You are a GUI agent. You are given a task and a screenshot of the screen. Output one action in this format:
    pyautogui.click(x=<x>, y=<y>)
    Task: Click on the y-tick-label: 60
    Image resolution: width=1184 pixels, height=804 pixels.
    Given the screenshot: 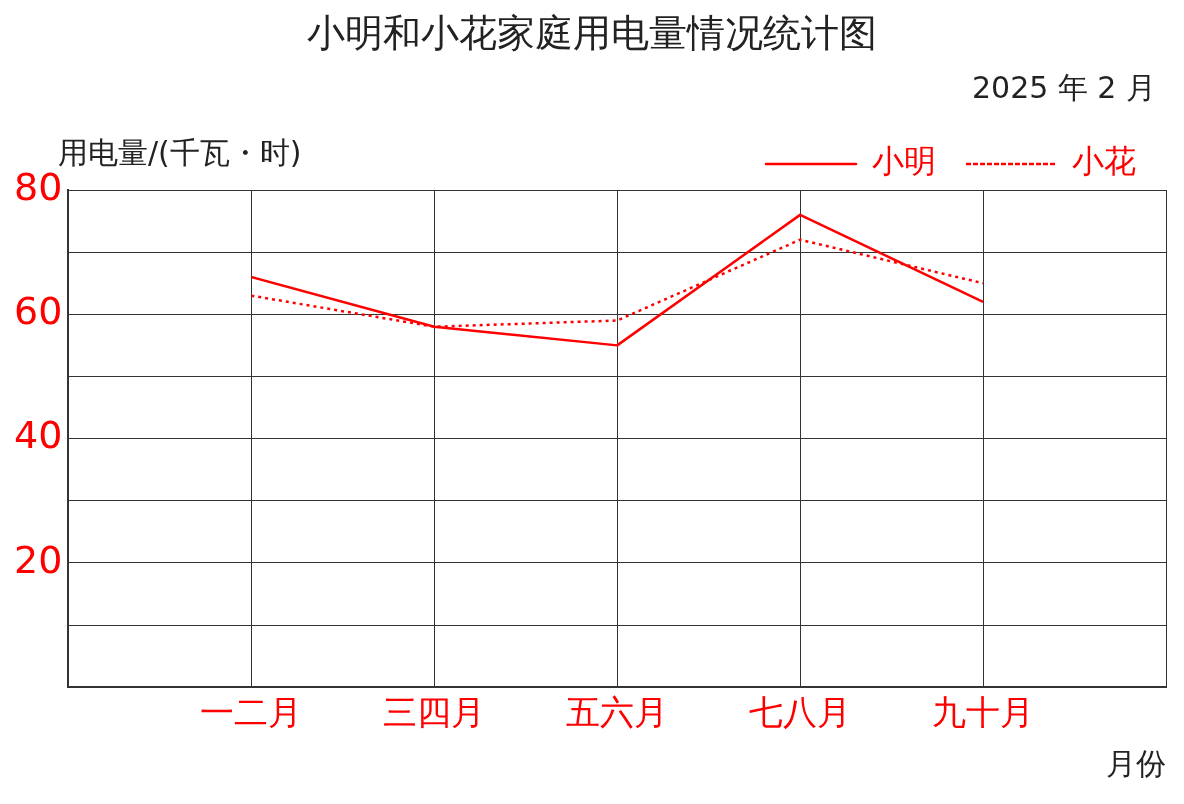 What is the action you would take?
    pyautogui.click(x=38, y=311)
    